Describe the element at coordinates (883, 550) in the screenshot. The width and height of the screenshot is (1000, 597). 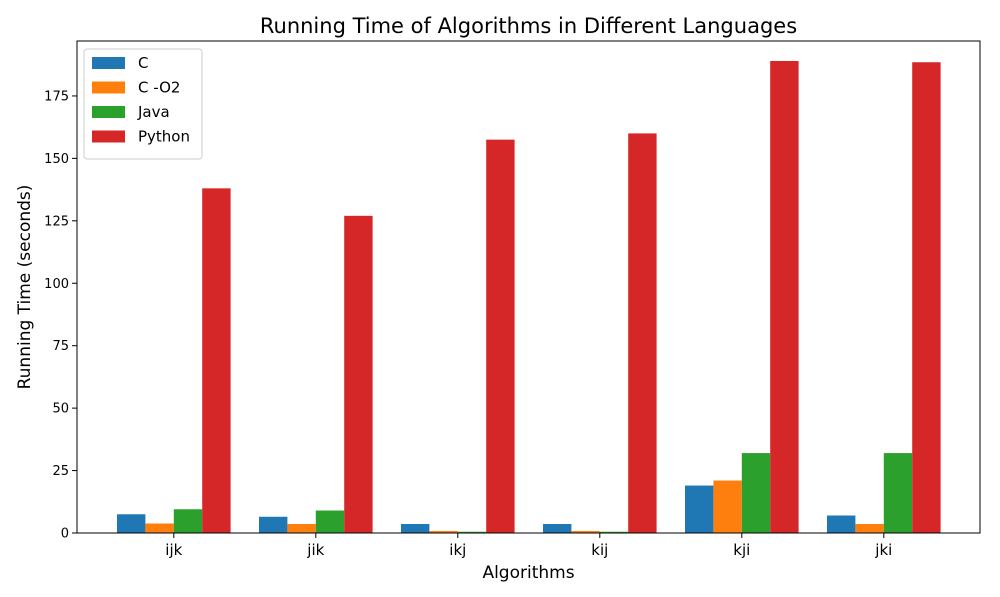
I see `x-tick-label-jki: jki` at that location.